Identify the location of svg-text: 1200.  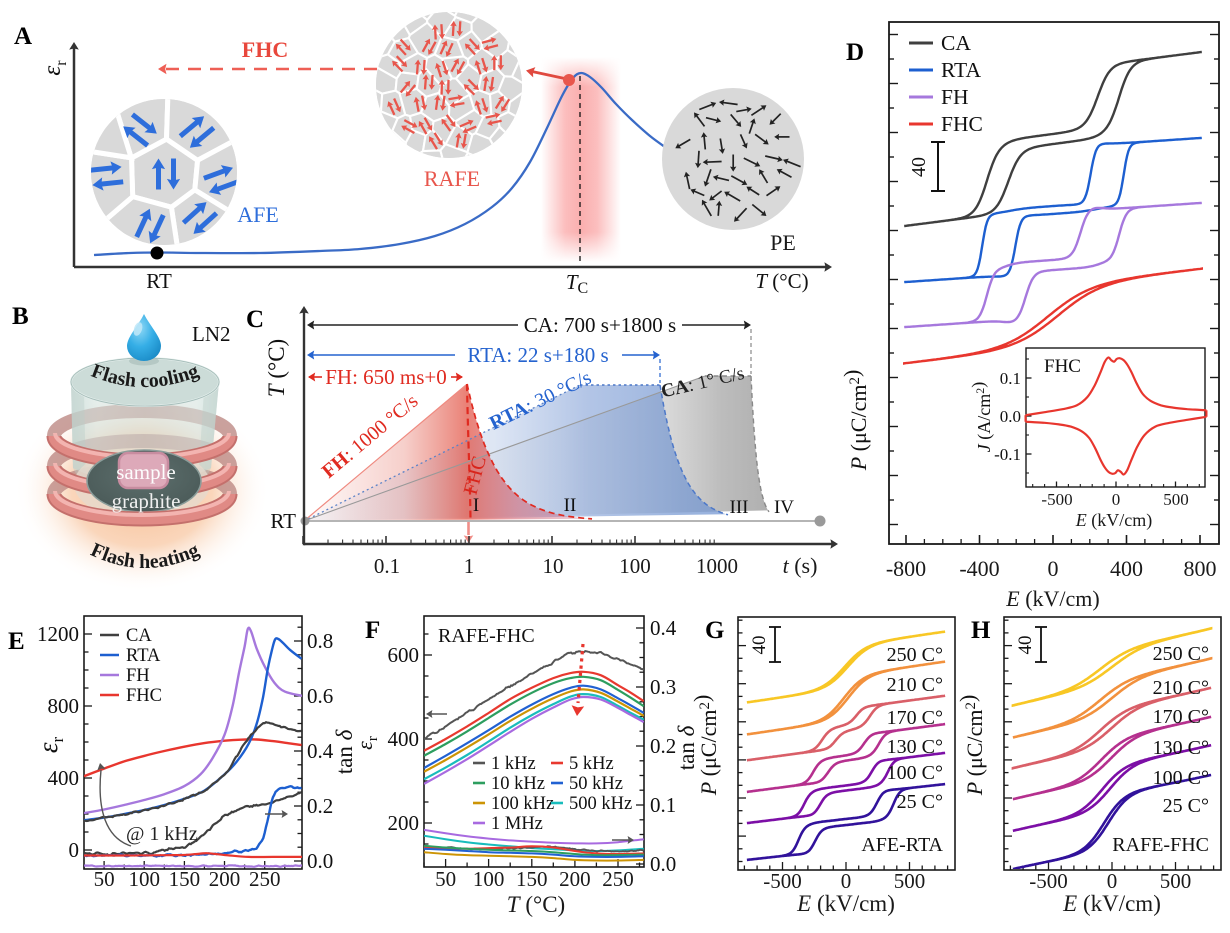
(58, 634).